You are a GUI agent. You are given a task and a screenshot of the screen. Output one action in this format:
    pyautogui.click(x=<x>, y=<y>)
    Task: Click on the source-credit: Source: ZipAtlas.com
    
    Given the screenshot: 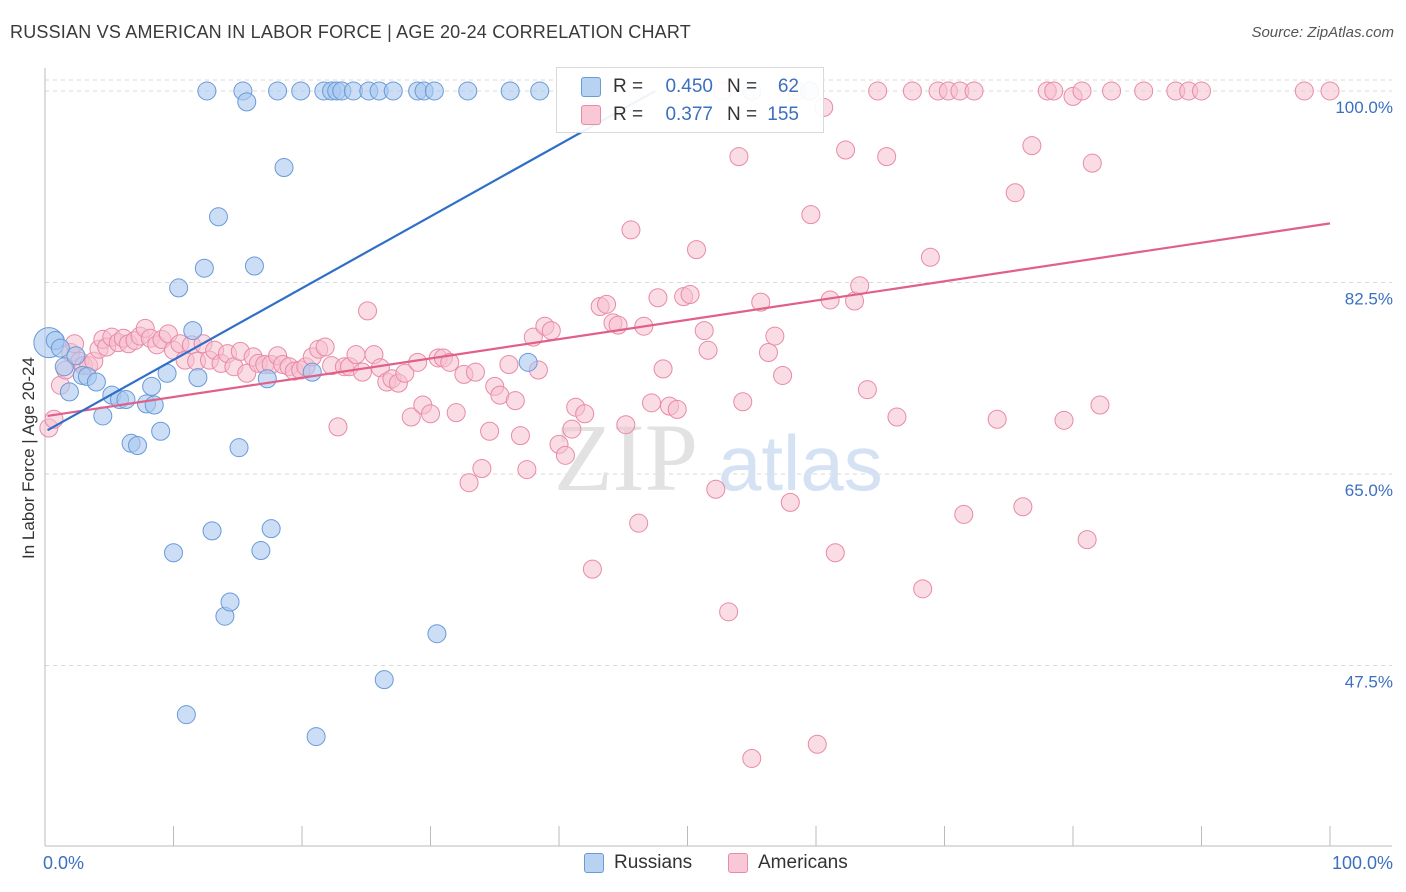 What is the action you would take?
    pyautogui.click(x=1322, y=32)
    